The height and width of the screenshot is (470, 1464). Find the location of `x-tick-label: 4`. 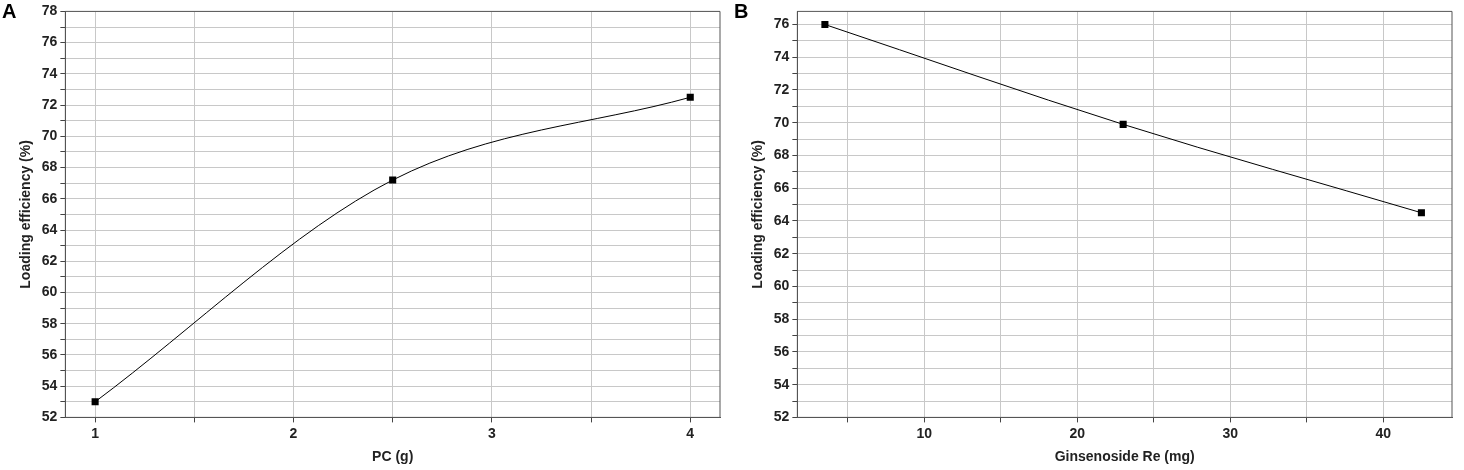

x-tick-label: 4 is located at coordinates (690, 432).